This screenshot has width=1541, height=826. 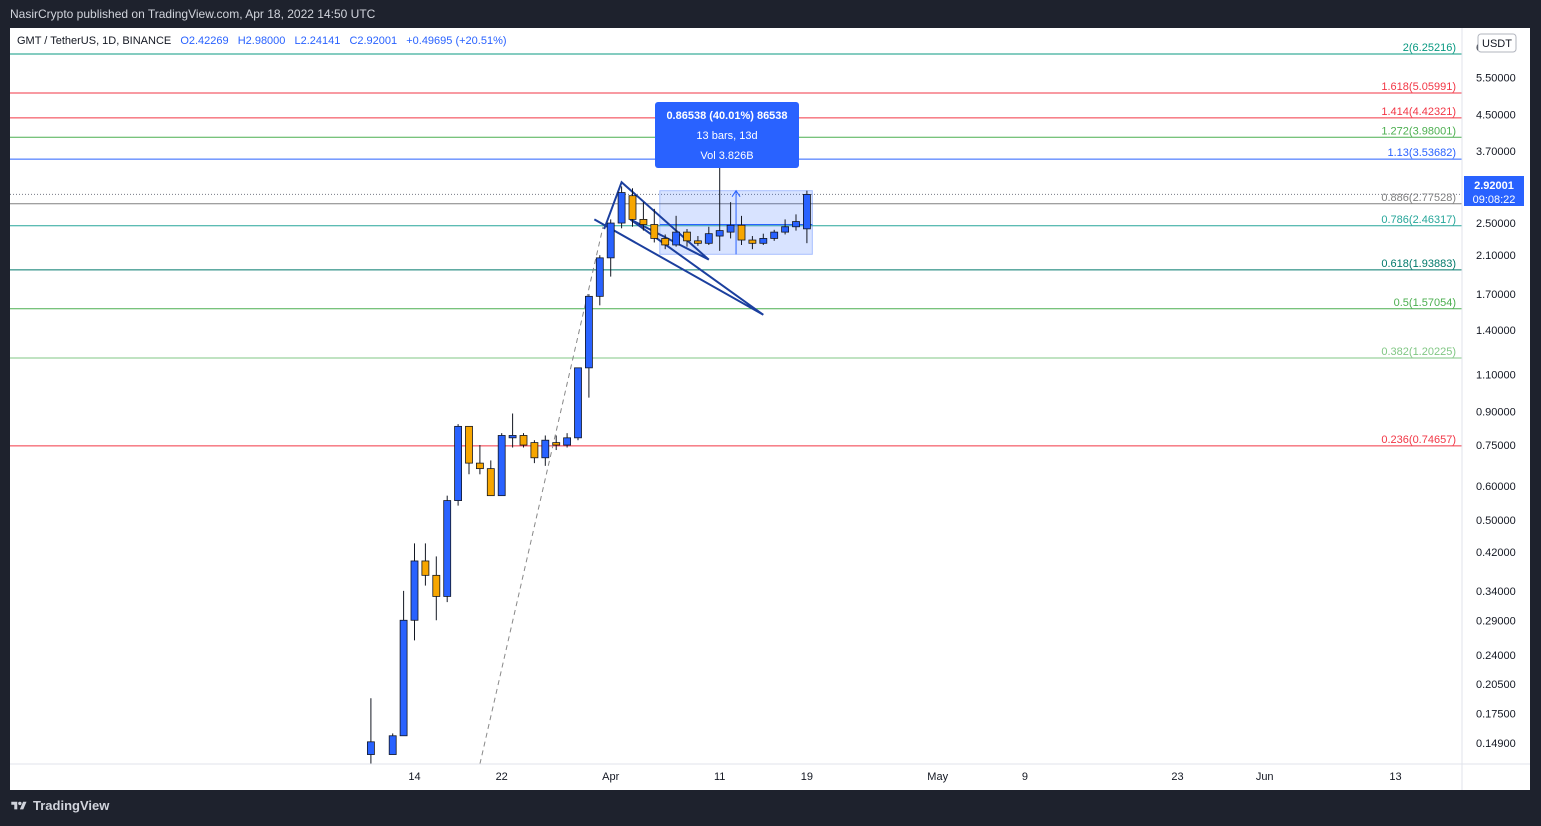 I want to click on bar-countdown: 09:08:22, so click(x=1494, y=200).